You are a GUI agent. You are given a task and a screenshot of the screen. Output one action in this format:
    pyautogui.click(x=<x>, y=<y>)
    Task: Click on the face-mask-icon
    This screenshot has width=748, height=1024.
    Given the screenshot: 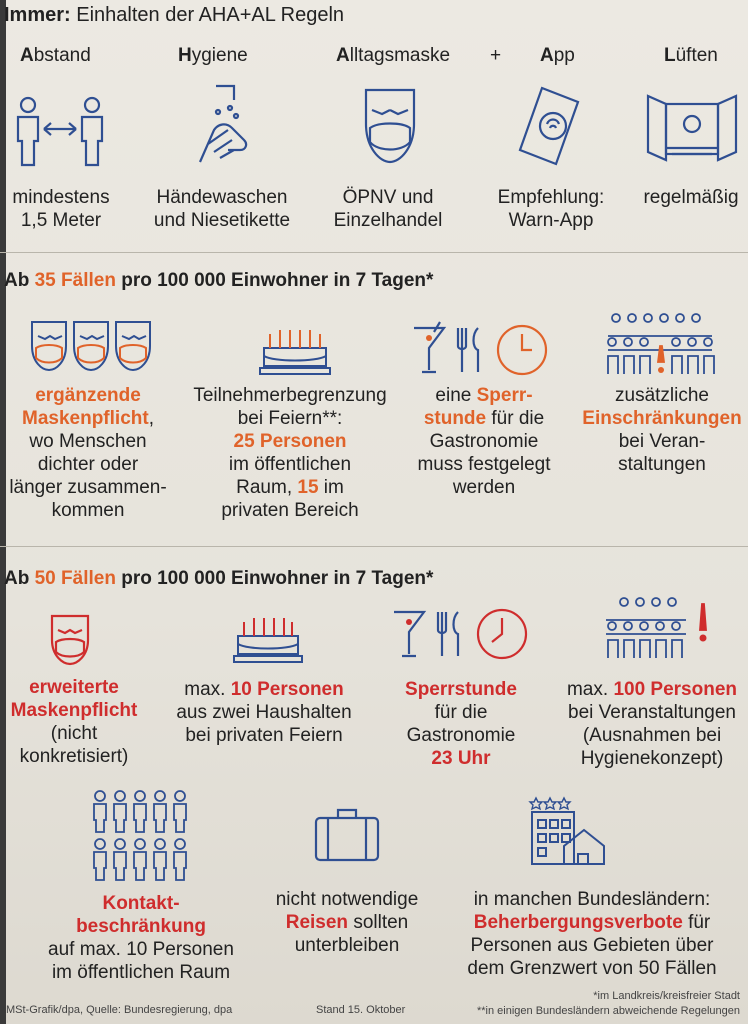 What is the action you would take?
    pyautogui.click(x=390, y=126)
    